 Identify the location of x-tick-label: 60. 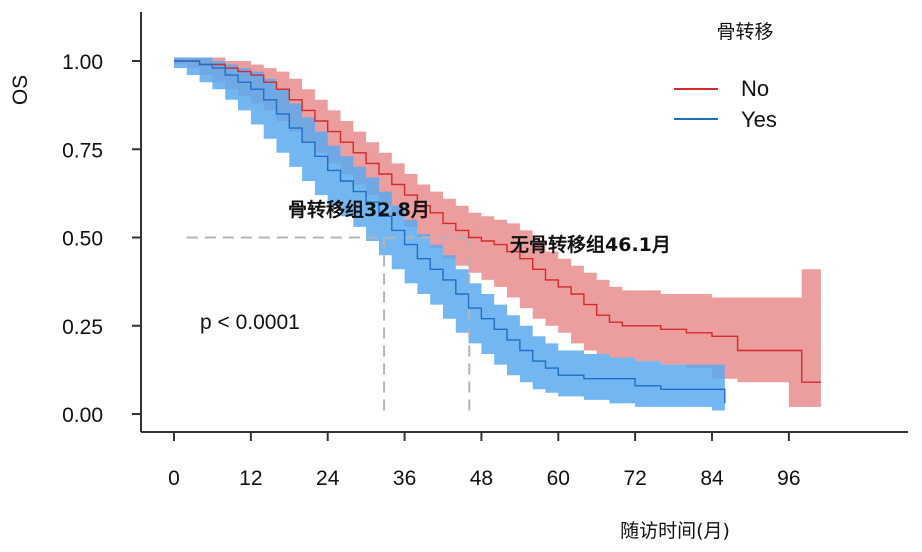
(558, 478).